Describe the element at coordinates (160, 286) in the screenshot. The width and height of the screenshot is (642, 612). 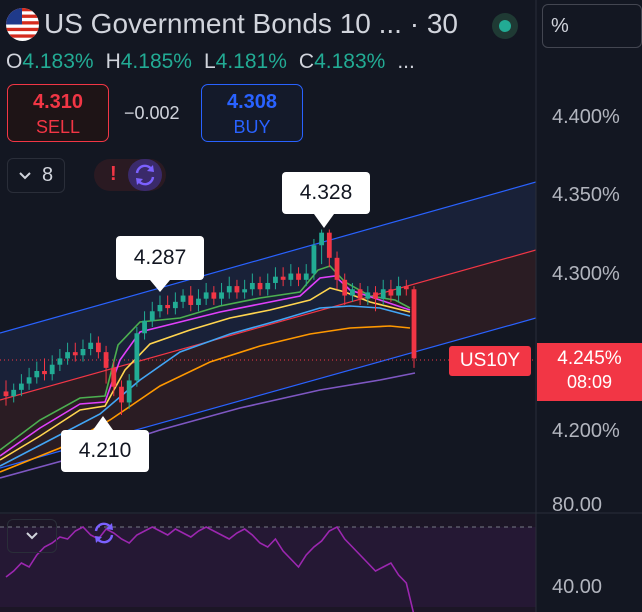
I see `callout-mid-pointer` at that location.